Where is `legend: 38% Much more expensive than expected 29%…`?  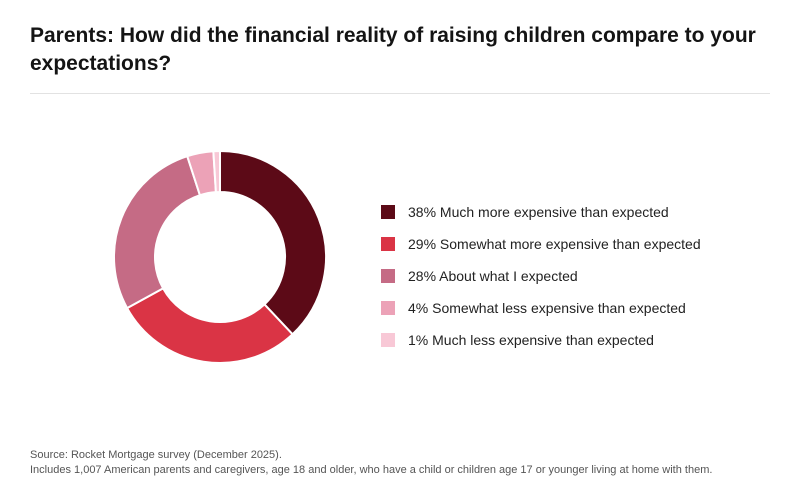
legend: 38% Much more expensive than expected 29%… is located at coordinates (541, 276).